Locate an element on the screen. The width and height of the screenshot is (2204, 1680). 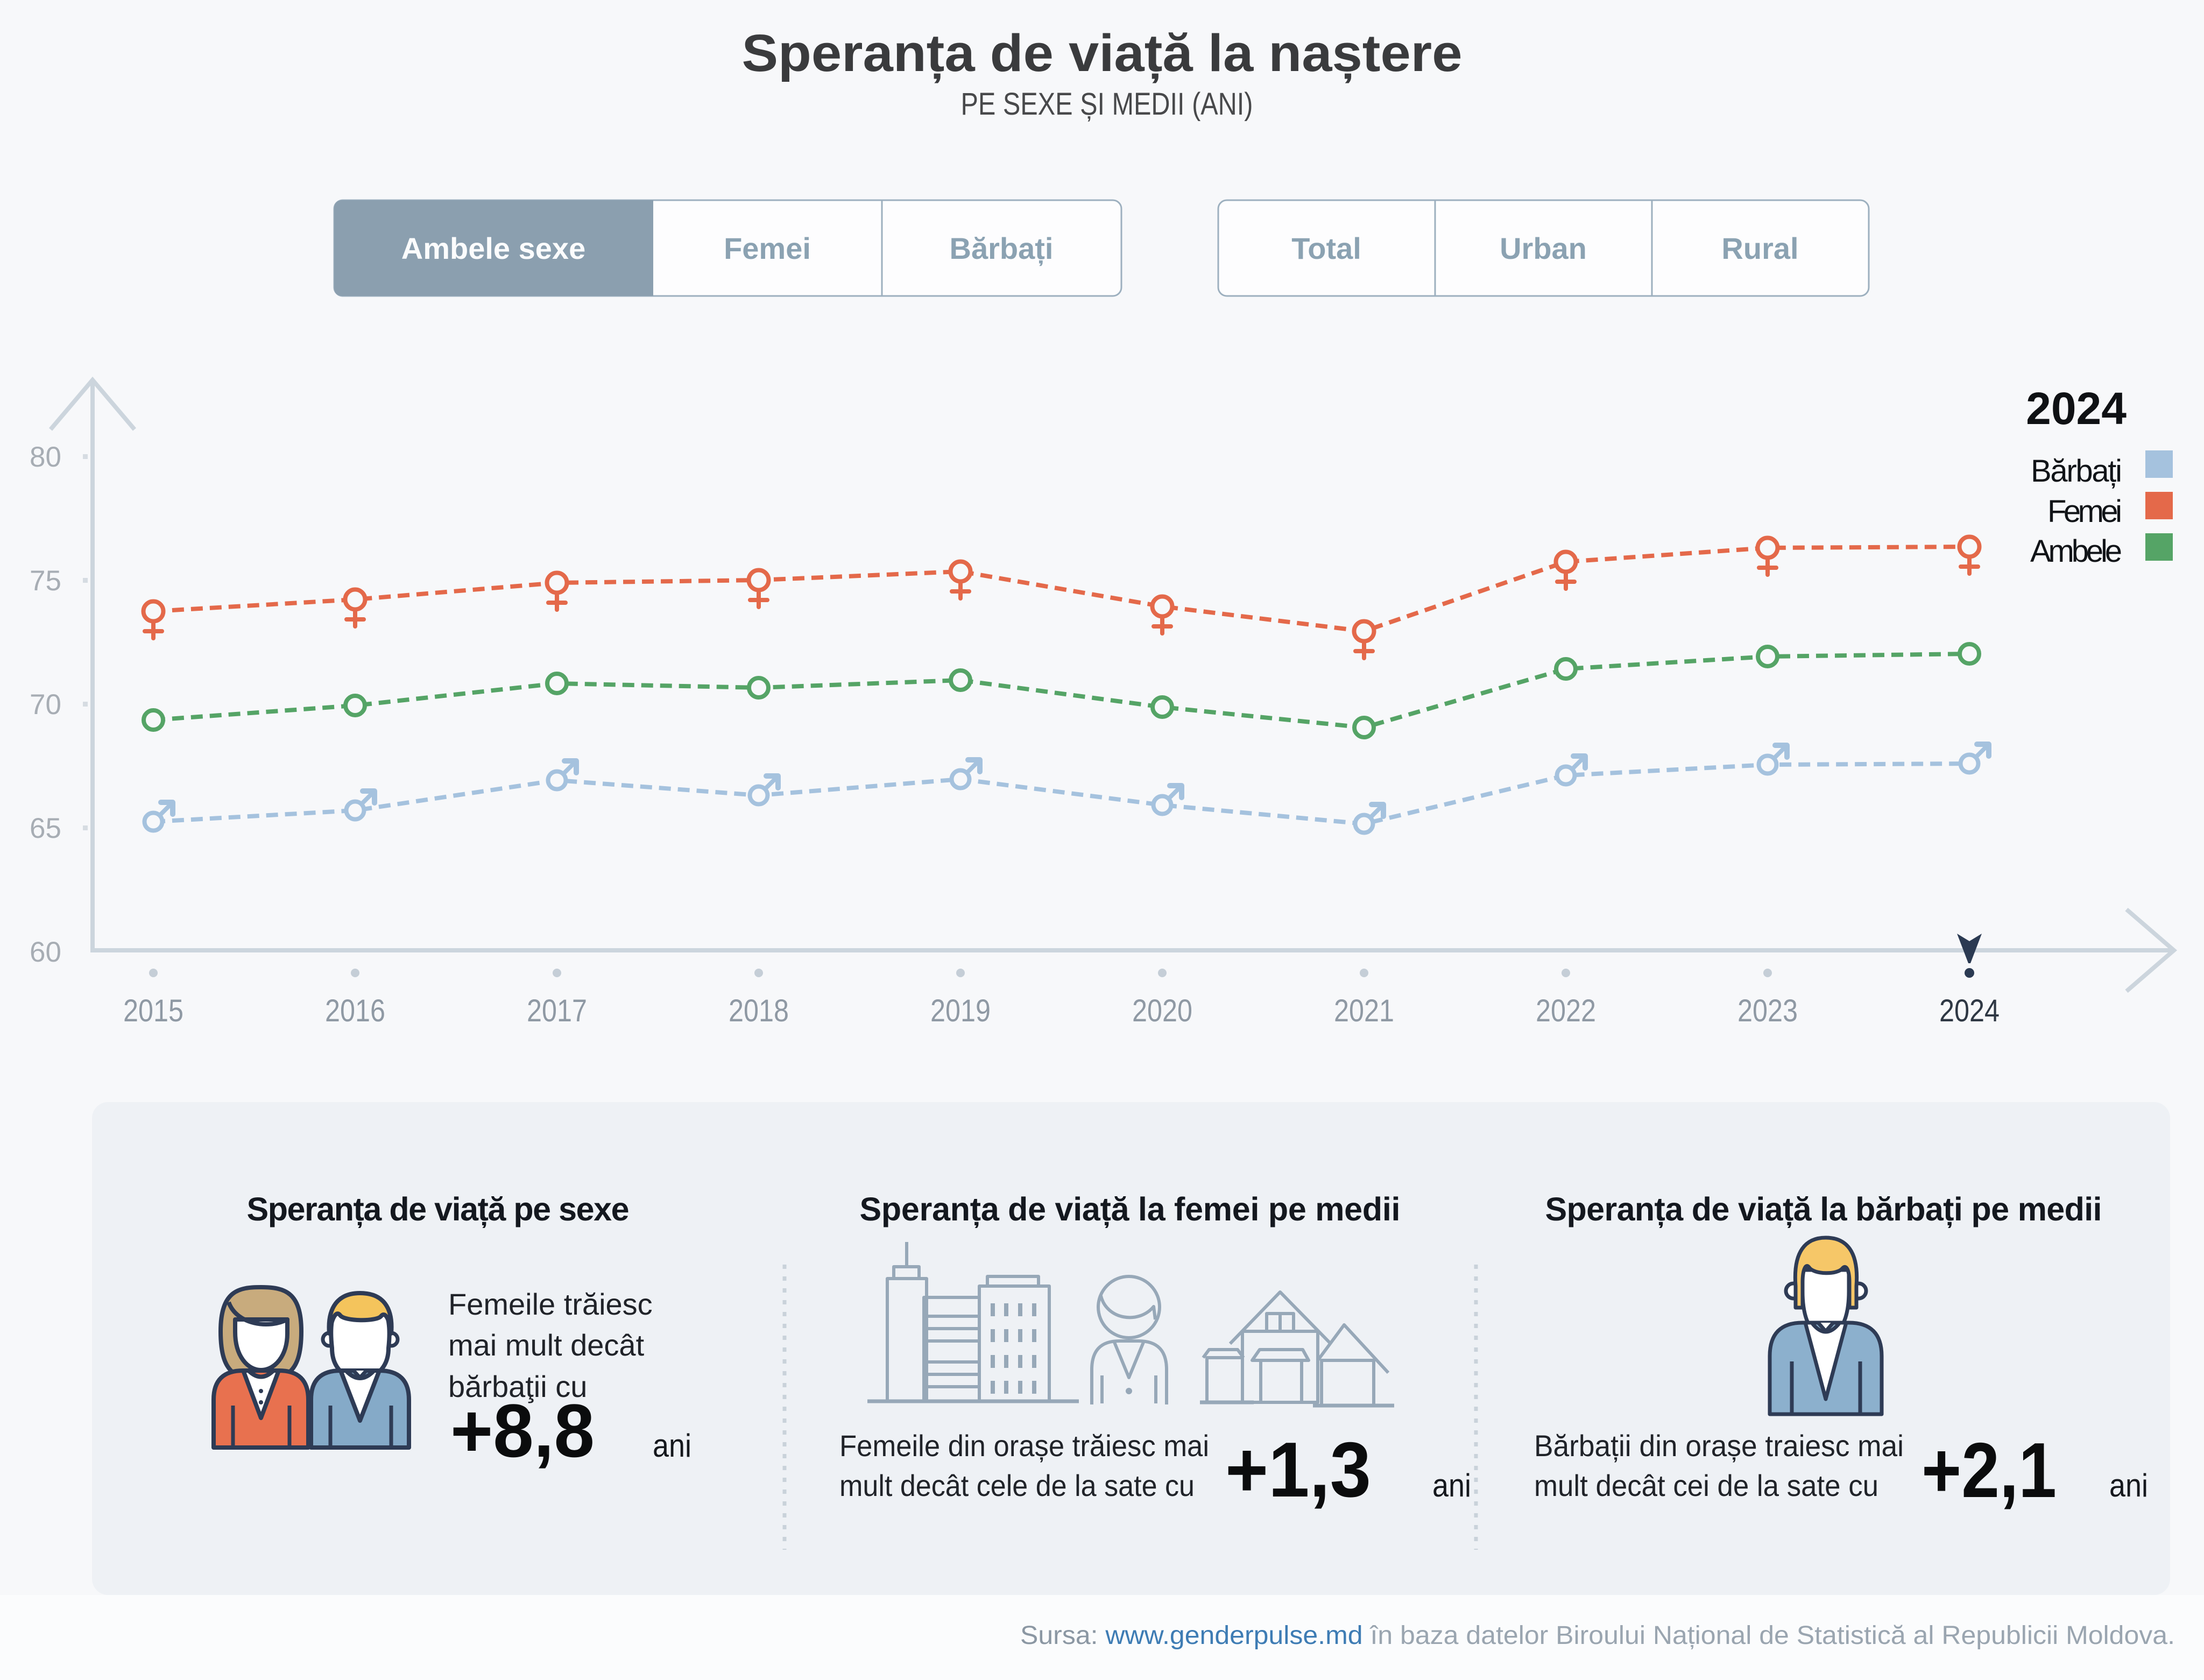
svg-text: Ambele is located at coordinates (2076, 551).